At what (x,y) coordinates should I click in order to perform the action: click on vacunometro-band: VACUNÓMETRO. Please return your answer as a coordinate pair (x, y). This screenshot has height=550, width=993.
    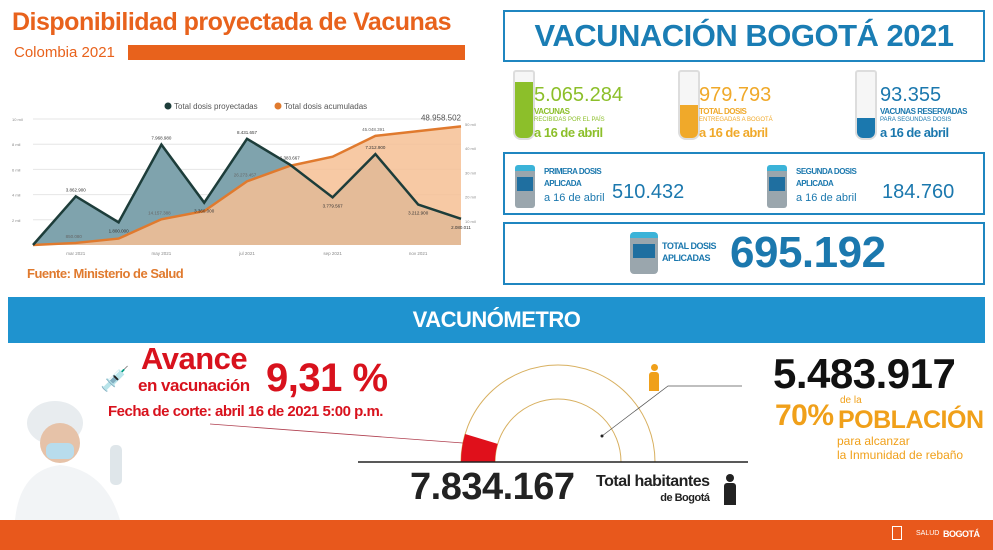
    Looking at the image, I should click on (496, 320).